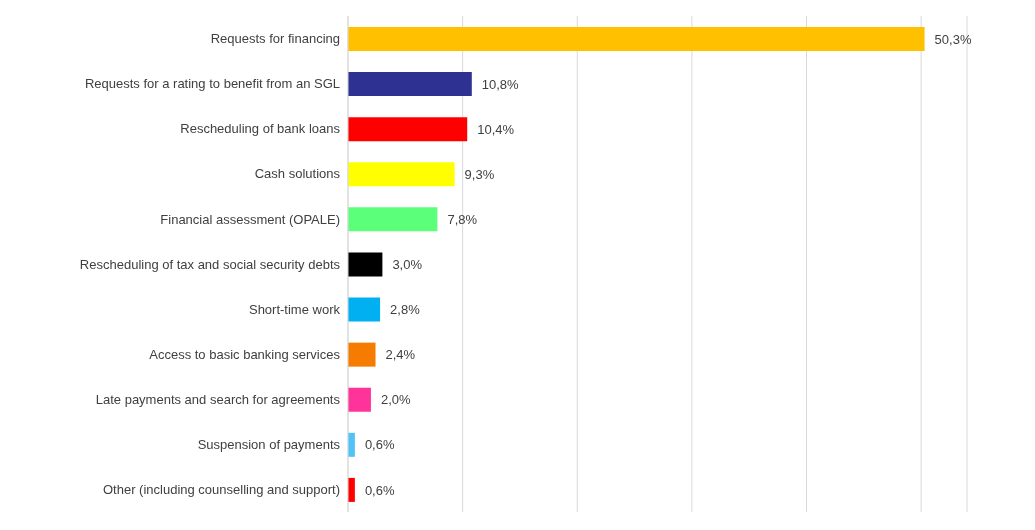  Describe the element at coordinates (221, 490) in the screenshot. I see `y-tick-label: Other (including counselling and support)` at that location.